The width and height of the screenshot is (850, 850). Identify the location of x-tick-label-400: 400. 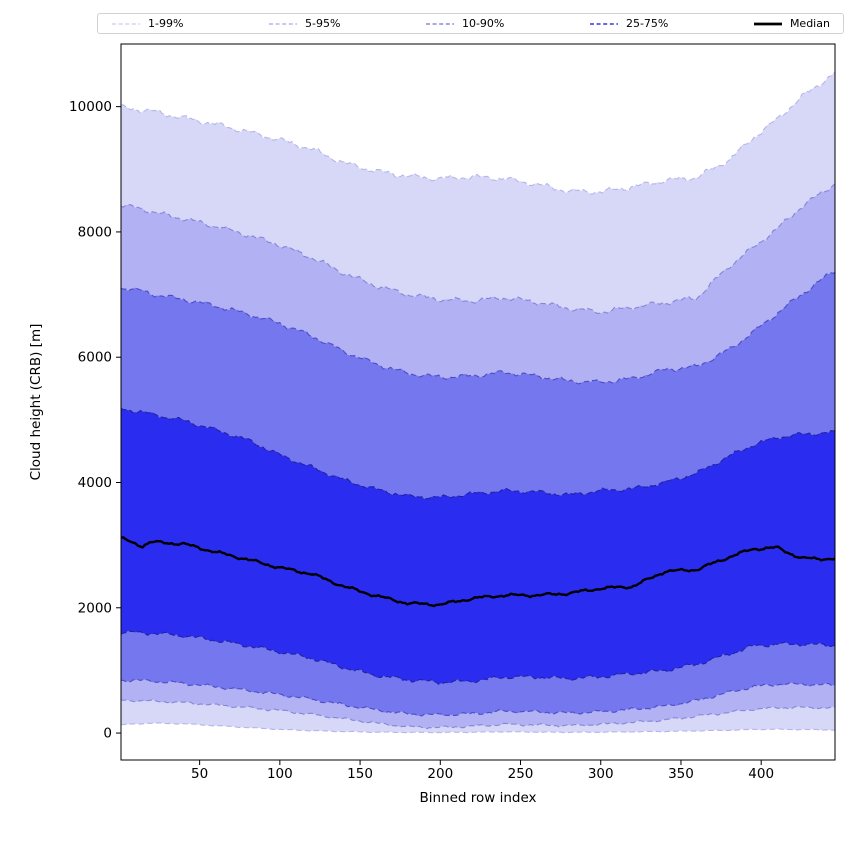
(761, 774).